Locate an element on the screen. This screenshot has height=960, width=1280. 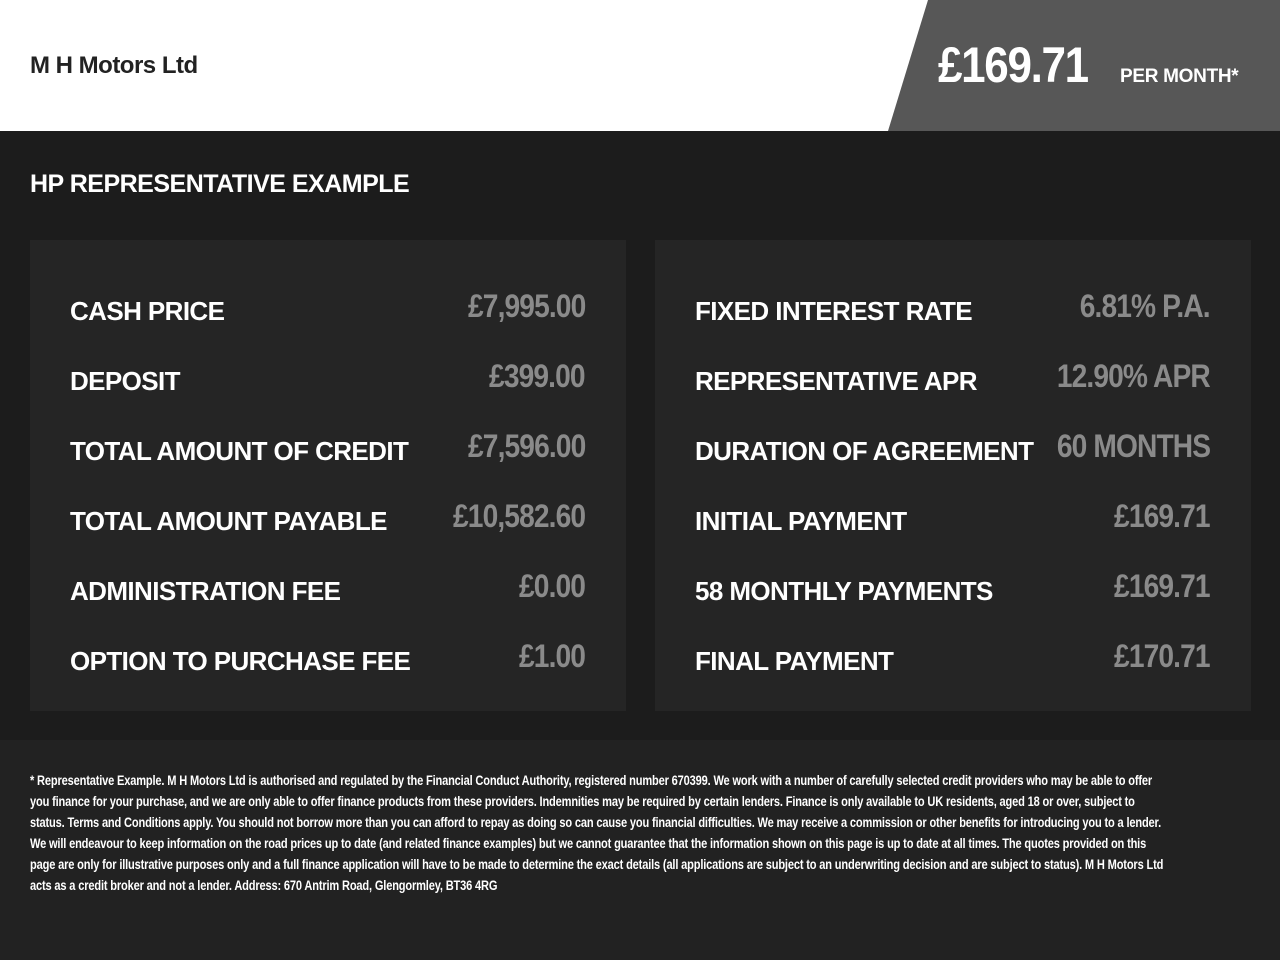
finance-row: FIXED INTEREST RATE 6.81% P.A. is located at coordinates (953, 308).